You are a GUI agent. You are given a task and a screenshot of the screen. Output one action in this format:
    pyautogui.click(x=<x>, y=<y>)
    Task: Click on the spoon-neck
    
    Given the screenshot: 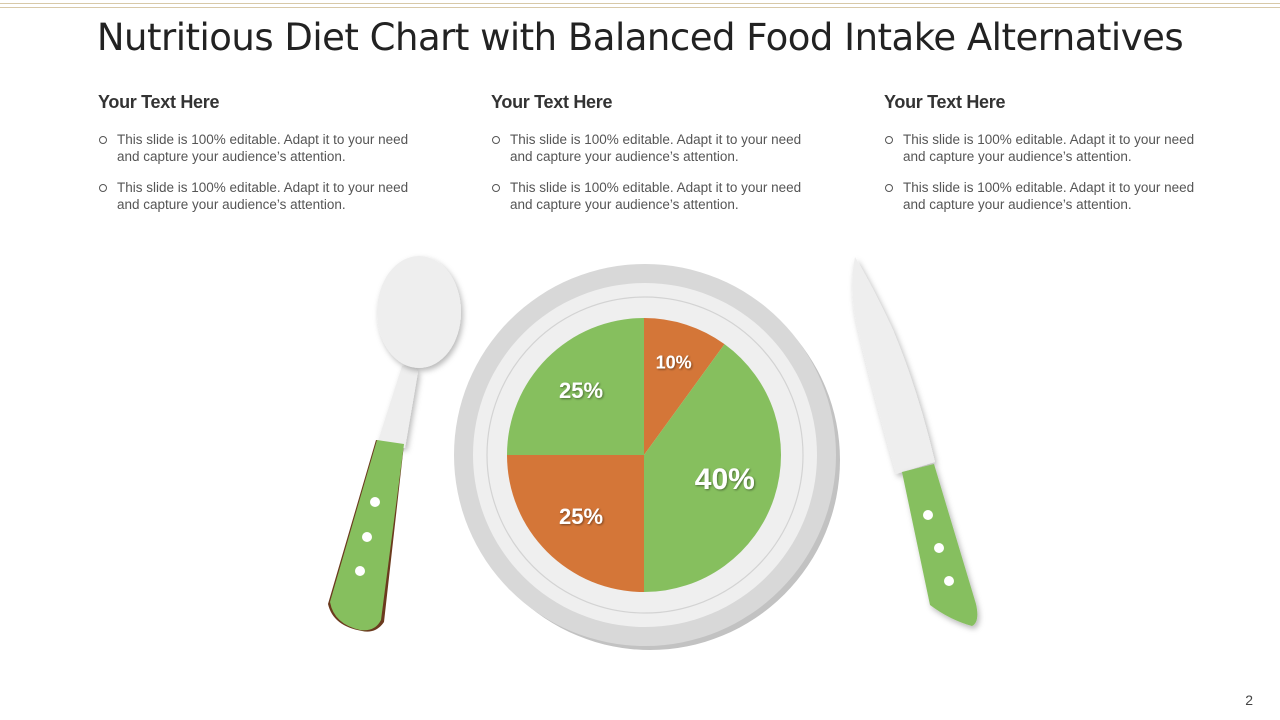 What is the action you would take?
    pyautogui.click(x=397, y=406)
    